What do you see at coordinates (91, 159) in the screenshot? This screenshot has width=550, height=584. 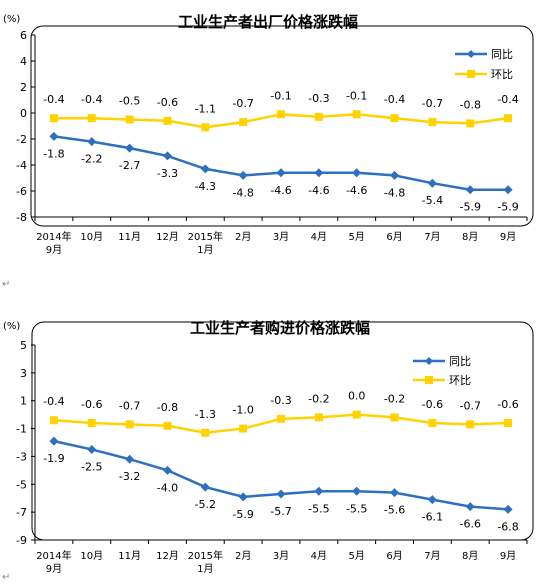 I see `data-label: -2.2` at bounding box center [91, 159].